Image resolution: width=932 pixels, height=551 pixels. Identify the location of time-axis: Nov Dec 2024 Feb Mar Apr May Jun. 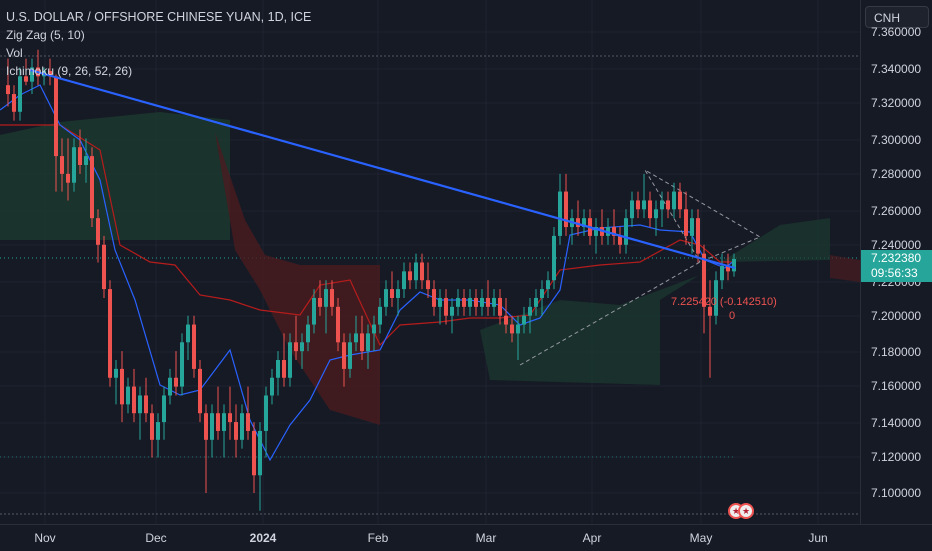
(466, 537).